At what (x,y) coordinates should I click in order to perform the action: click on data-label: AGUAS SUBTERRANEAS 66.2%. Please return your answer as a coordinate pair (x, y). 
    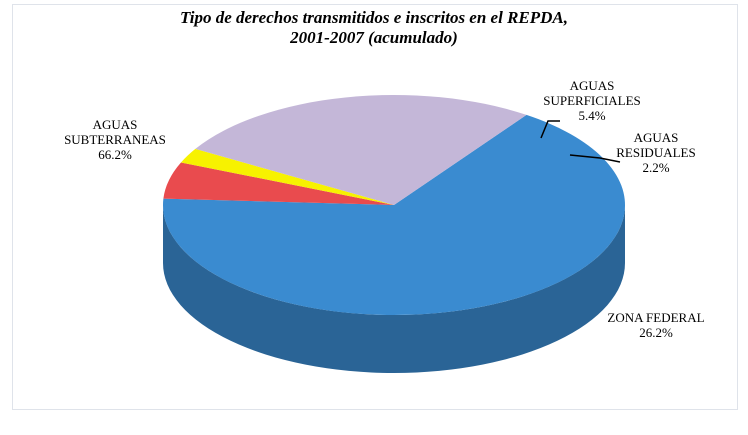
    Looking at the image, I should click on (115, 139).